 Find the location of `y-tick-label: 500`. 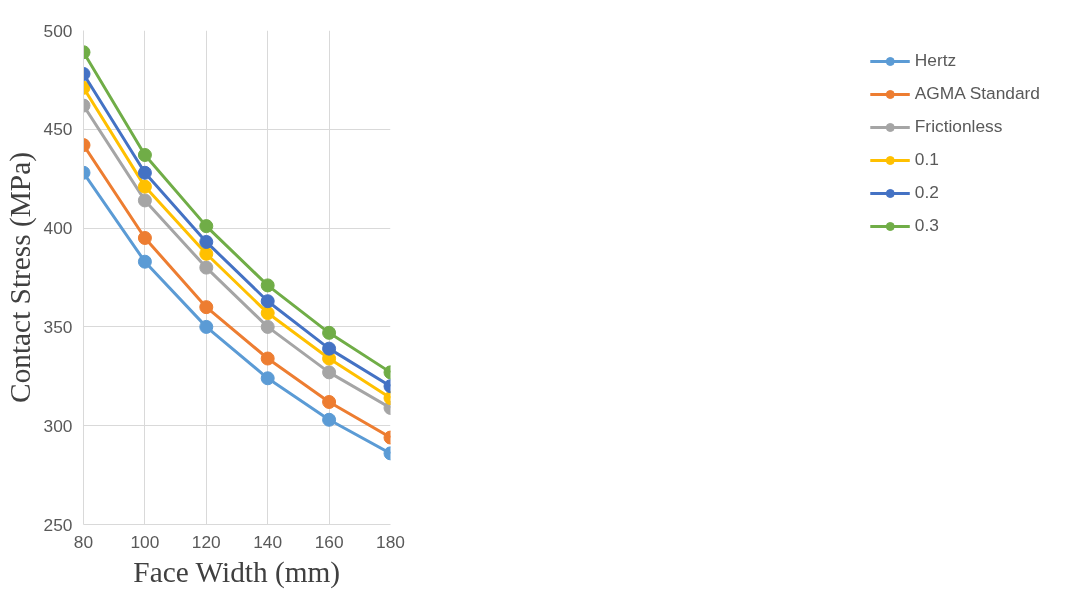

y-tick-label: 500 is located at coordinates (58, 30).